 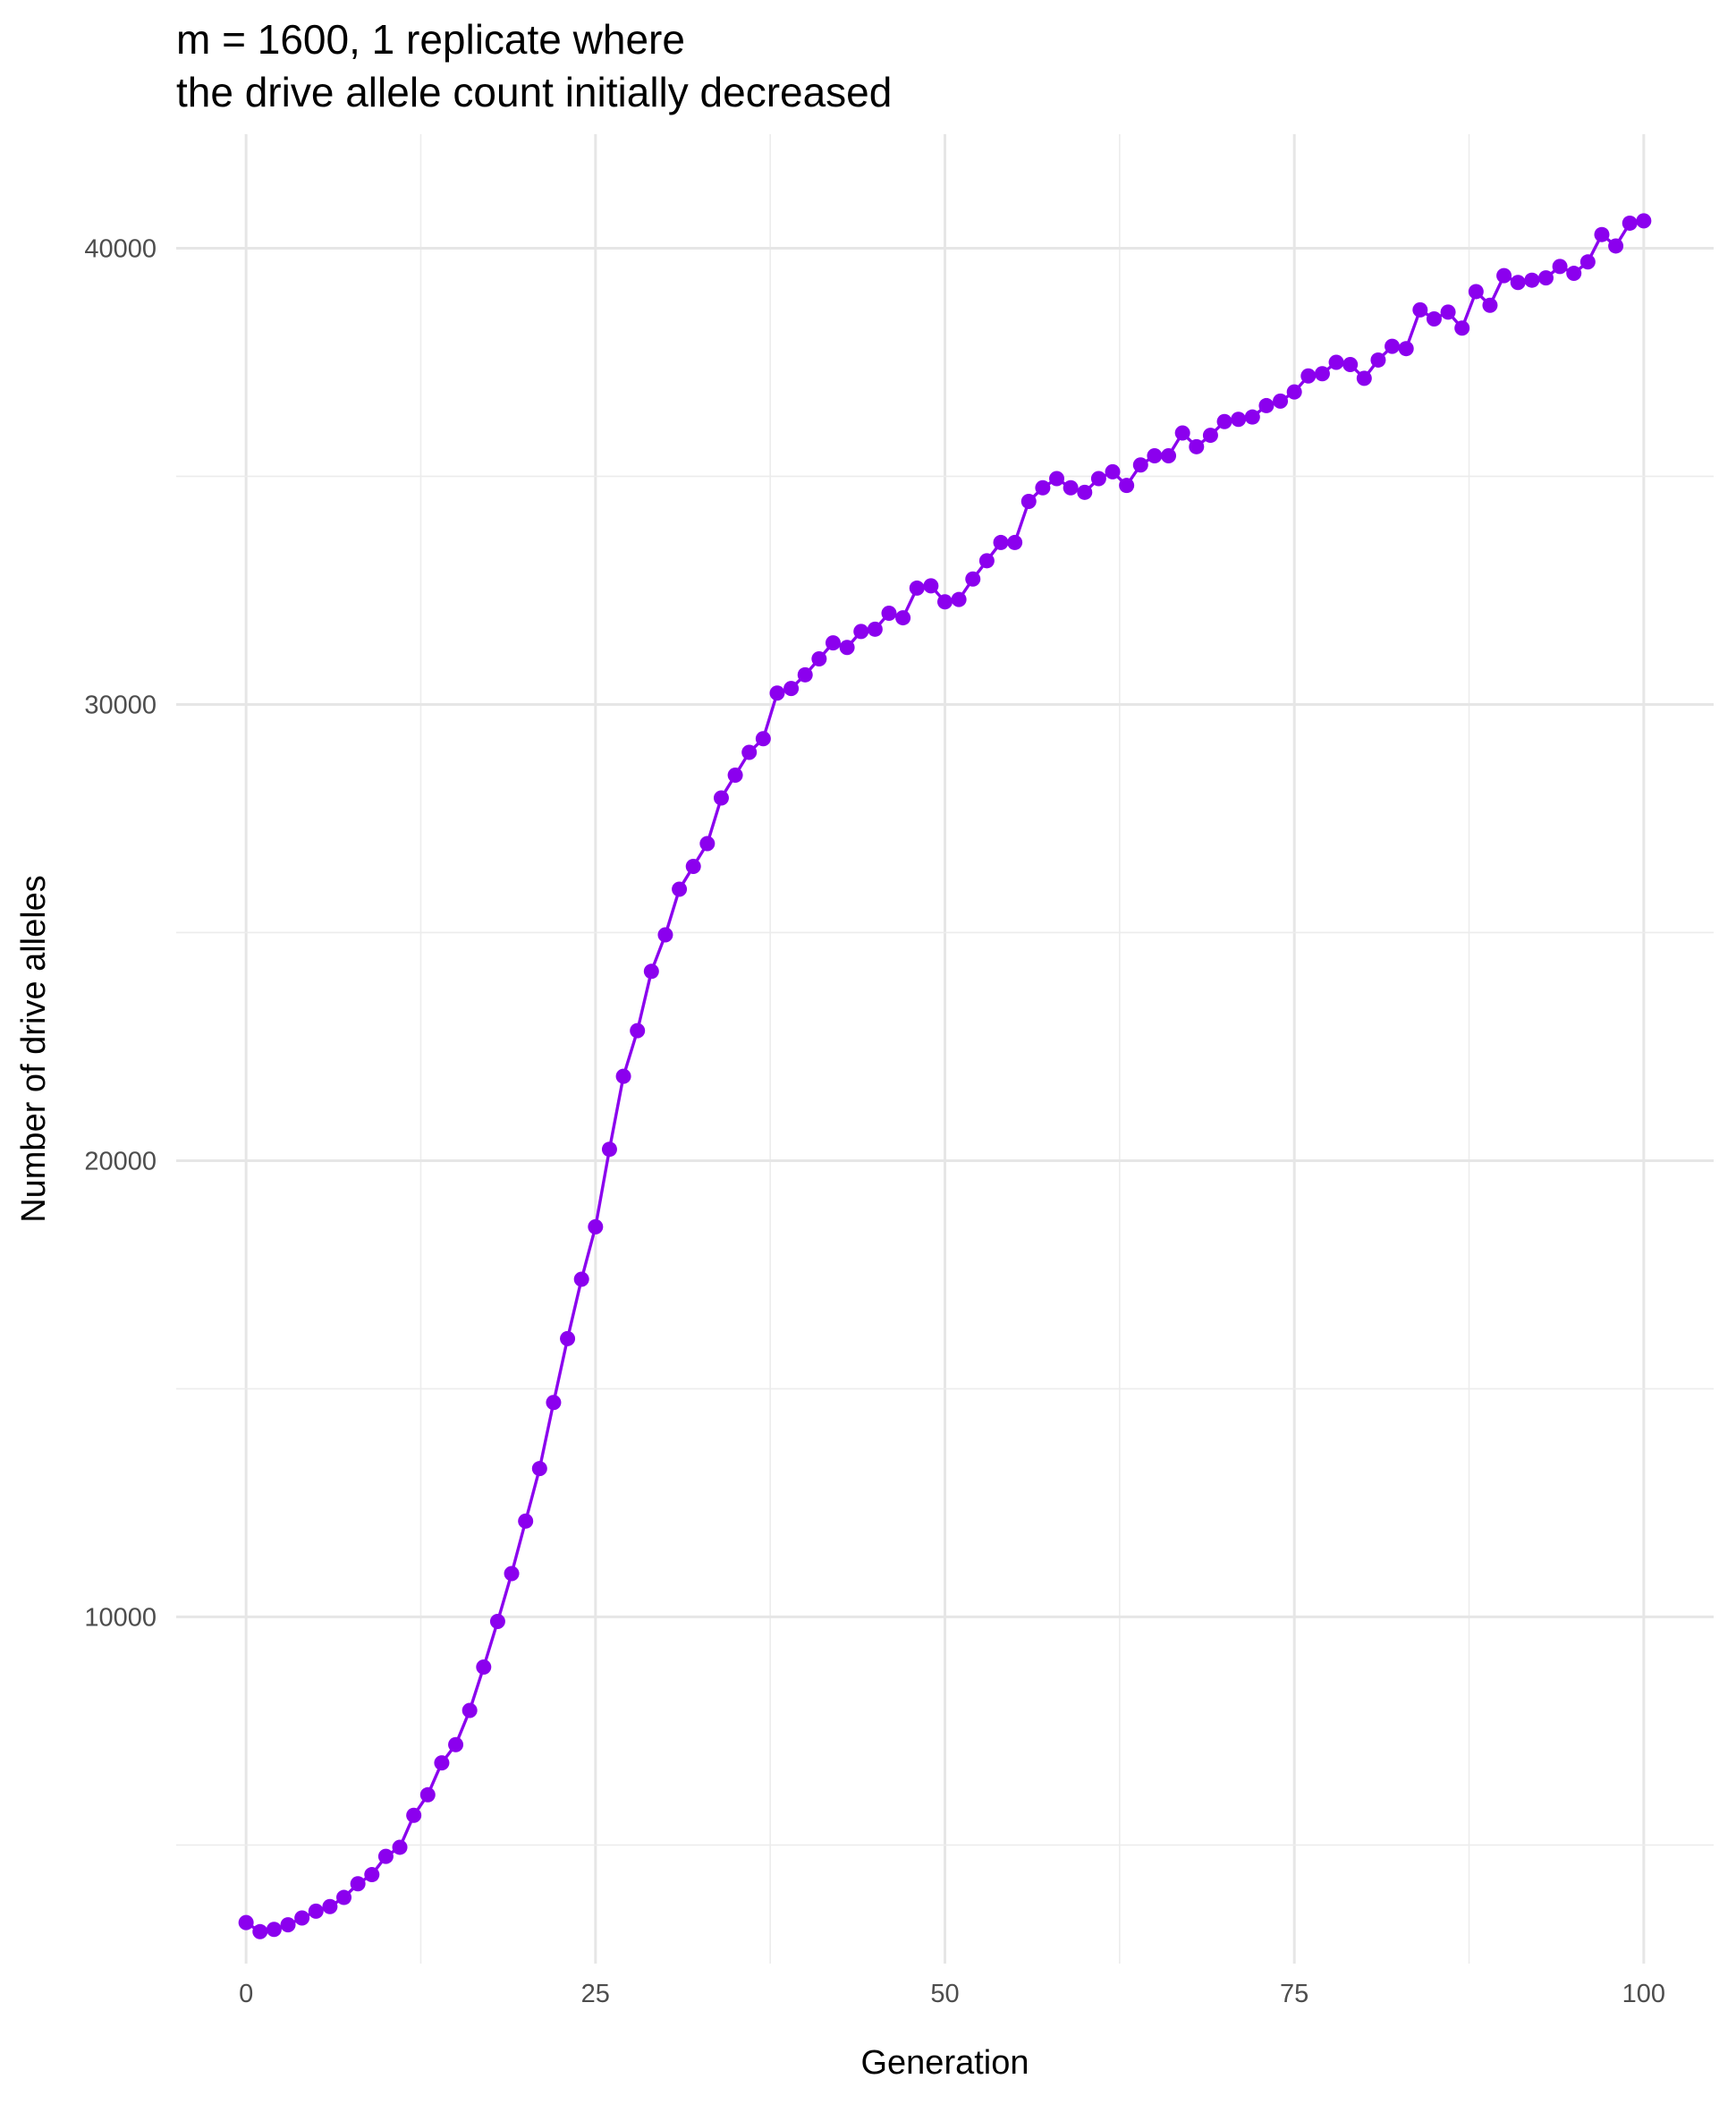 What do you see at coordinates (120, 1617) in the screenshot?
I see `y-tick-label: 10000` at bounding box center [120, 1617].